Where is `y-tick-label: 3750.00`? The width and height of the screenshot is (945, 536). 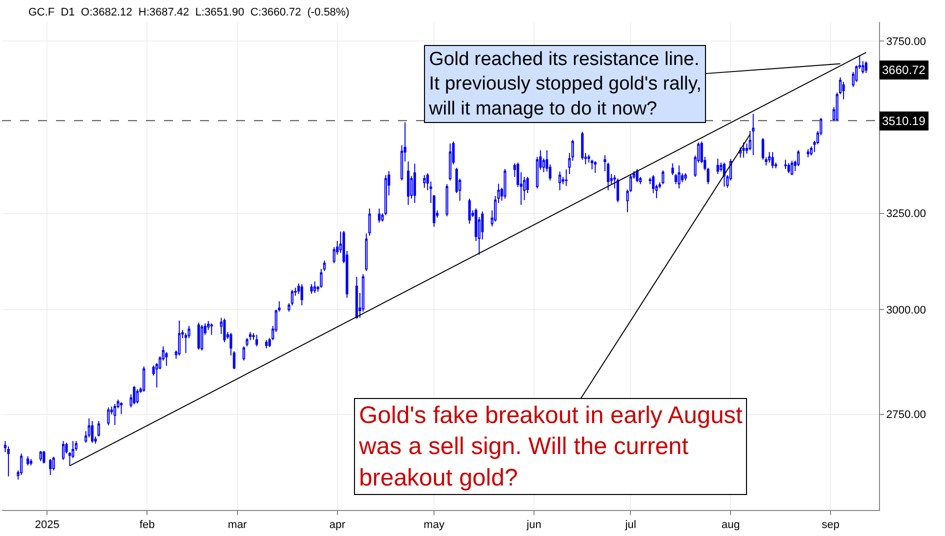
y-tick-label: 3750.00 is located at coordinates (906, 42).